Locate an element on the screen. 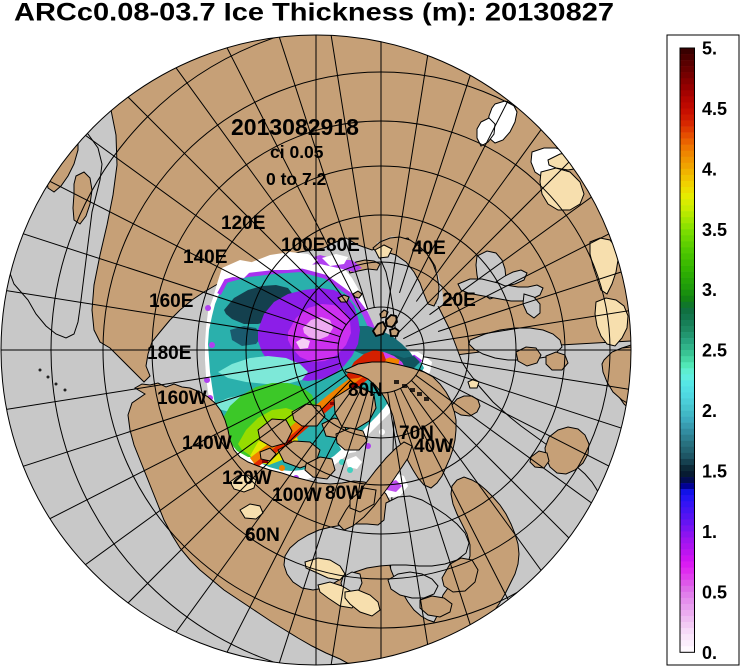 The height and width of the screenshot is (666, 740). svg-text: 20E is located at coordinates (459, 300).